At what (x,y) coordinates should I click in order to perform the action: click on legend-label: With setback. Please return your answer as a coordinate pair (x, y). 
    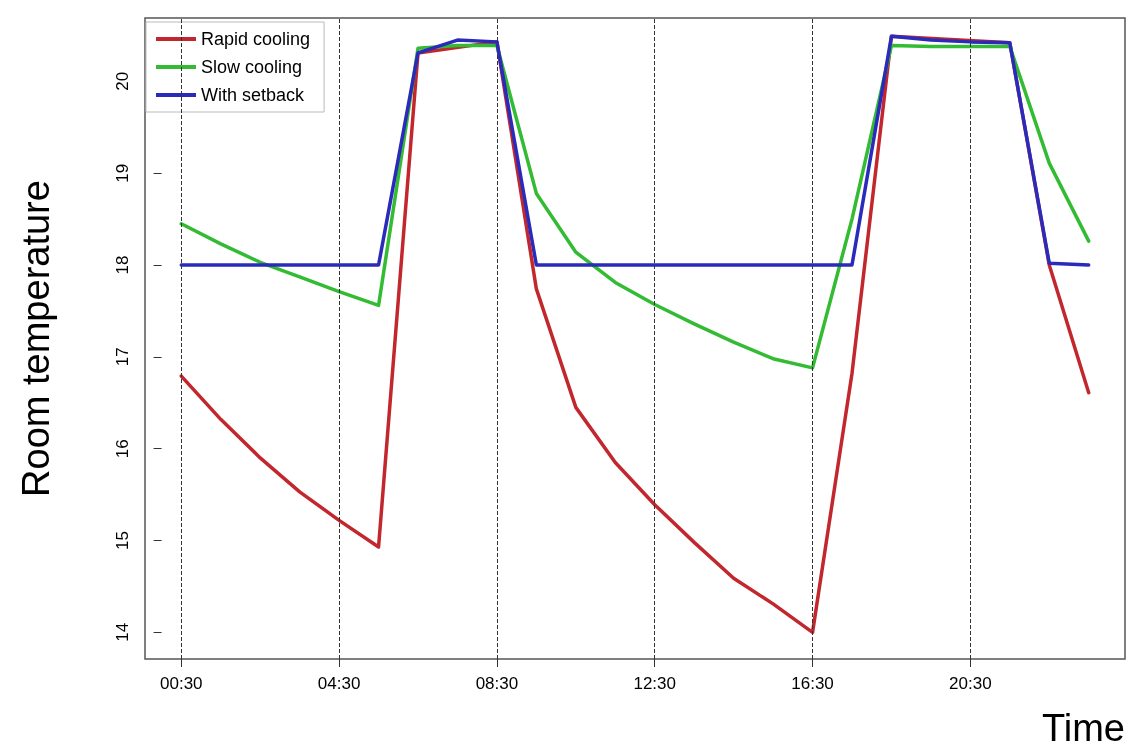
    Looking at the image, I should click on (253, 95).